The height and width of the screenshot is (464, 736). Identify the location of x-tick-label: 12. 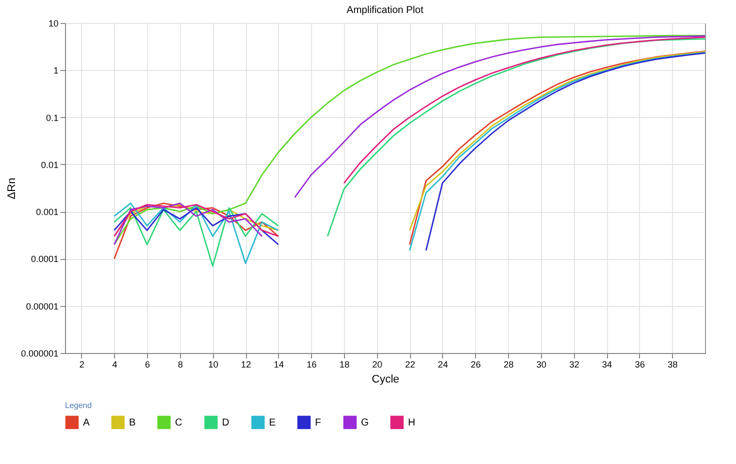
(246, 365).